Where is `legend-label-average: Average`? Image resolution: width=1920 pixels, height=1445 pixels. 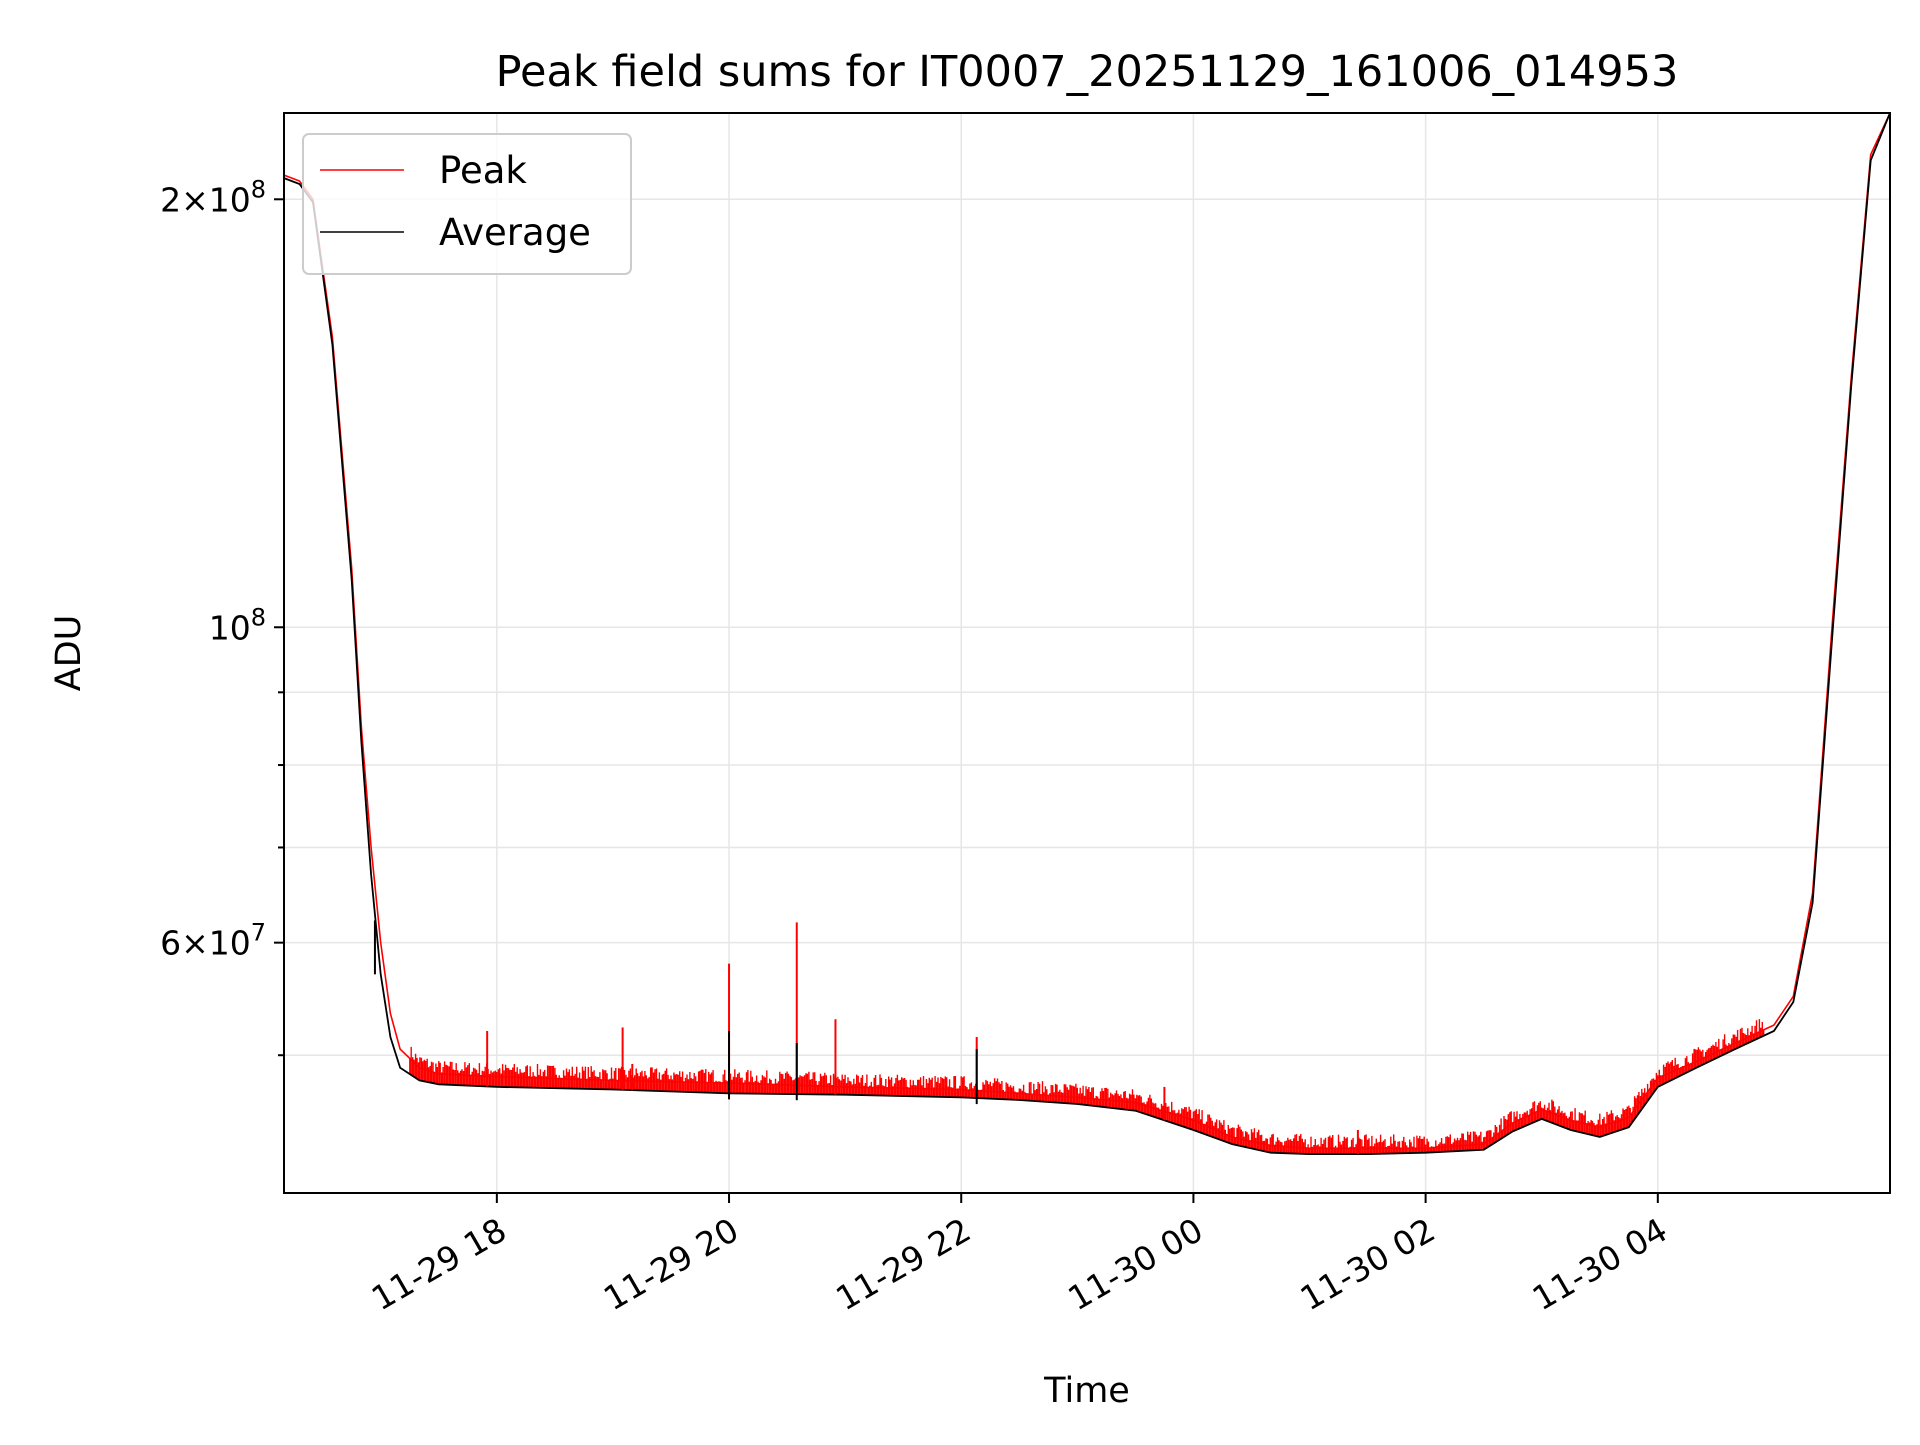
legend-label-average: Average is located at coordinates (515, 232).